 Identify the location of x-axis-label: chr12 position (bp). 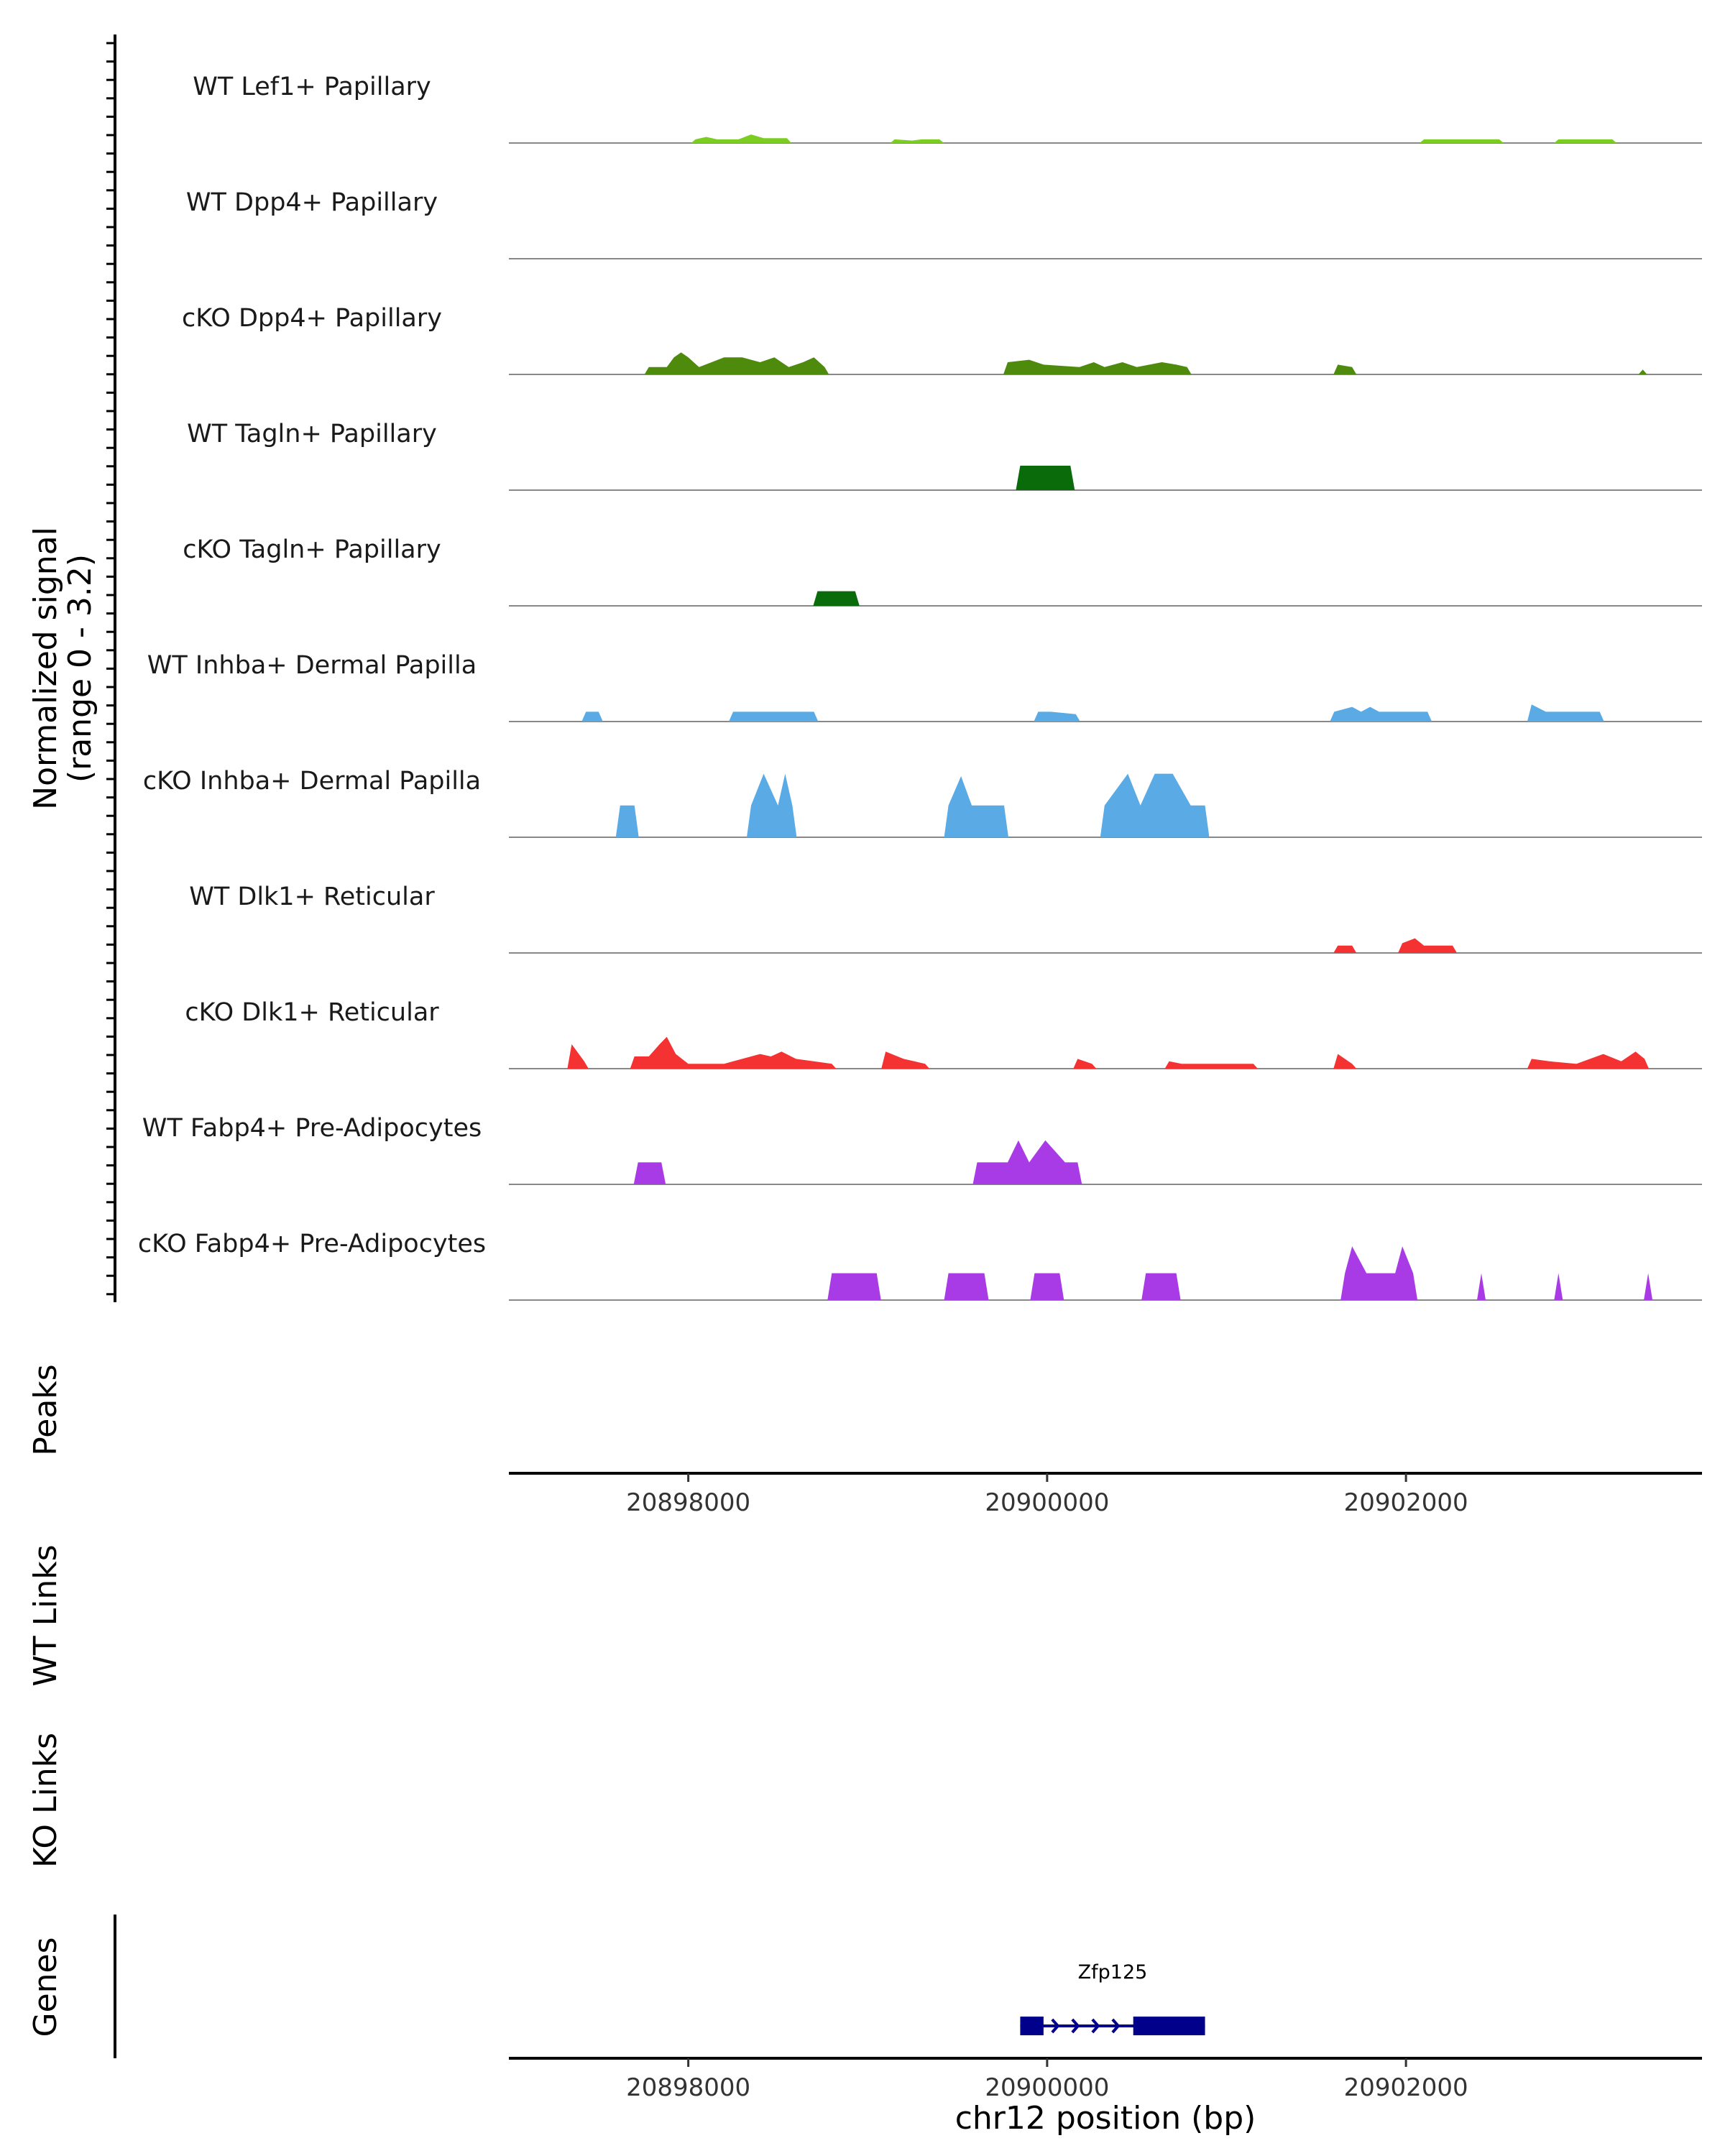
(1105, 2118).